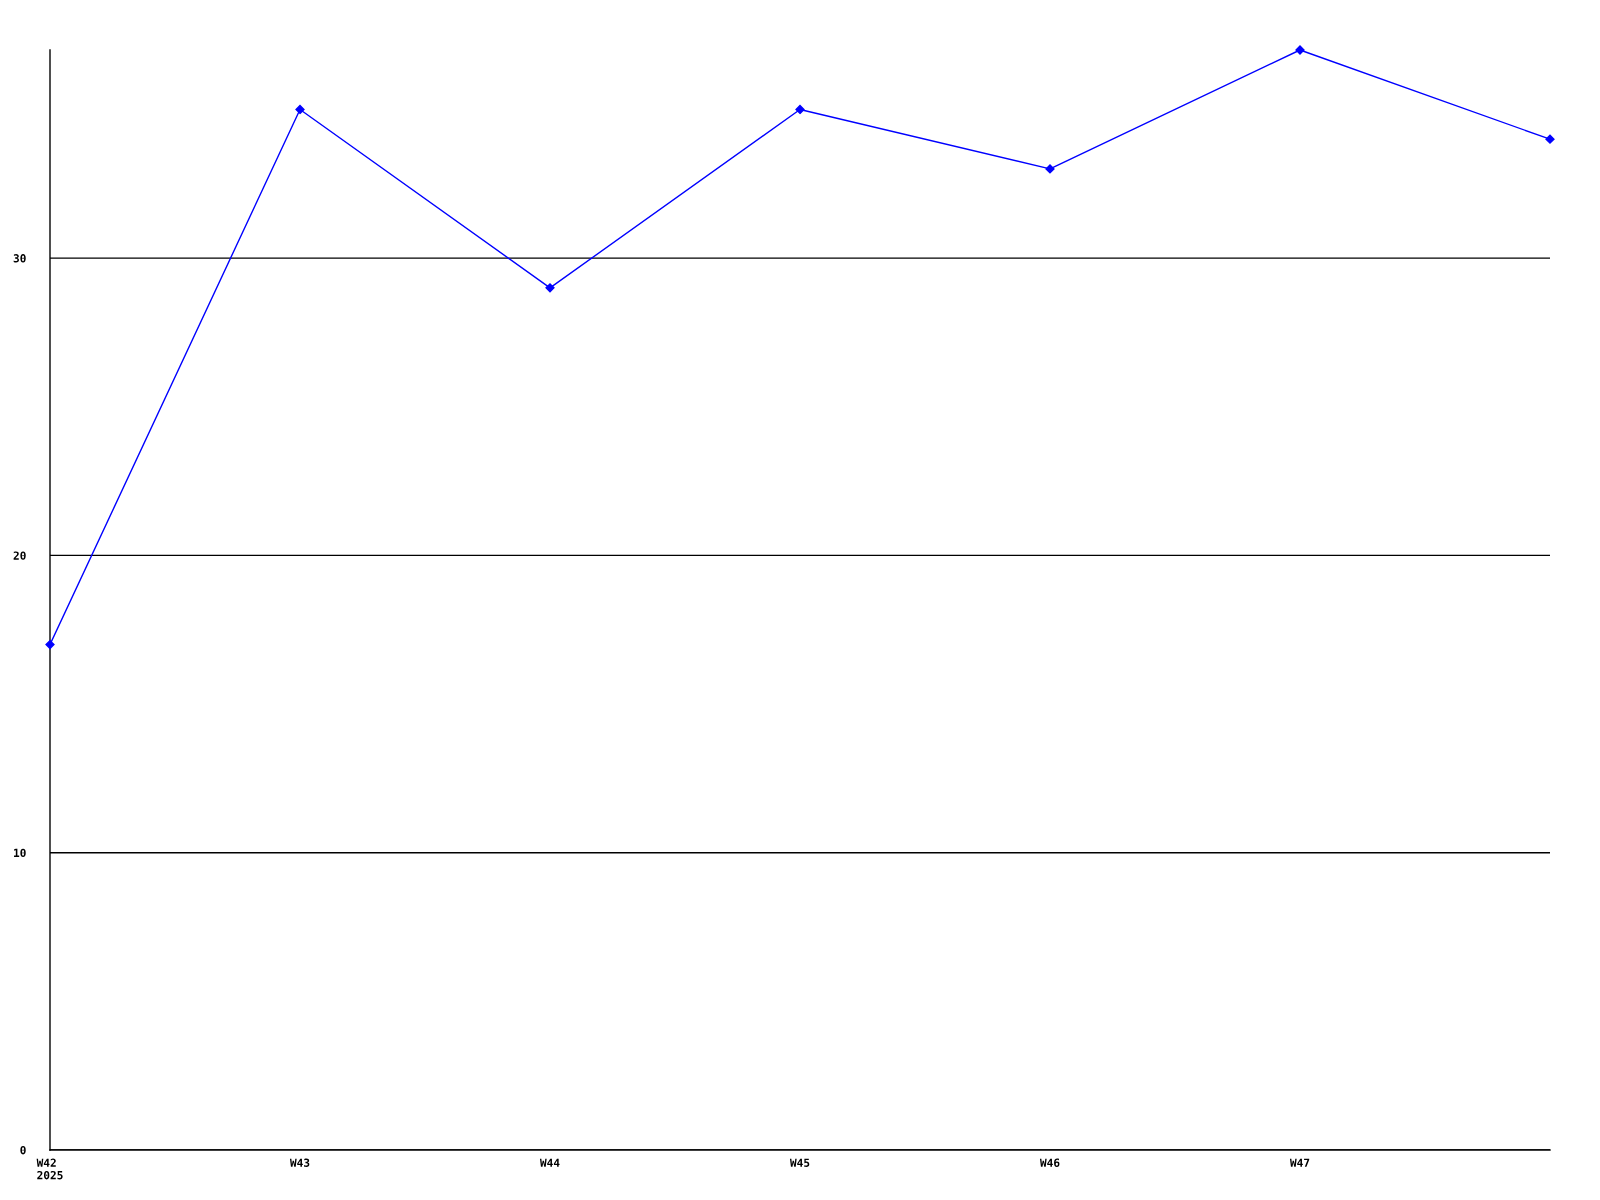  What do you see at coordinates (299, 1162) in the screenshot?
I see `x-tick-label: W43` at bounding box center [299, 1162].